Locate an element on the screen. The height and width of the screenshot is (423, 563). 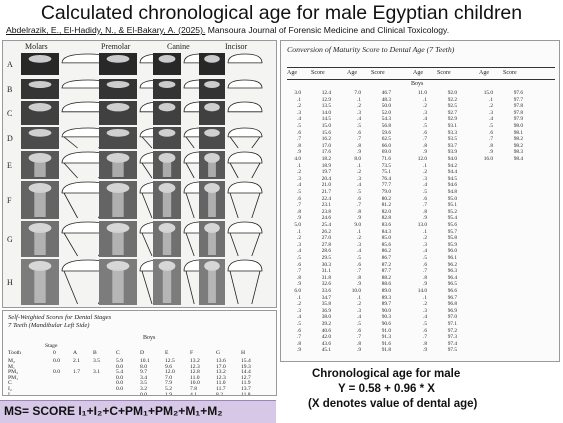
conversion-score-cell: 92.7 is located at coordinates (452, 112).